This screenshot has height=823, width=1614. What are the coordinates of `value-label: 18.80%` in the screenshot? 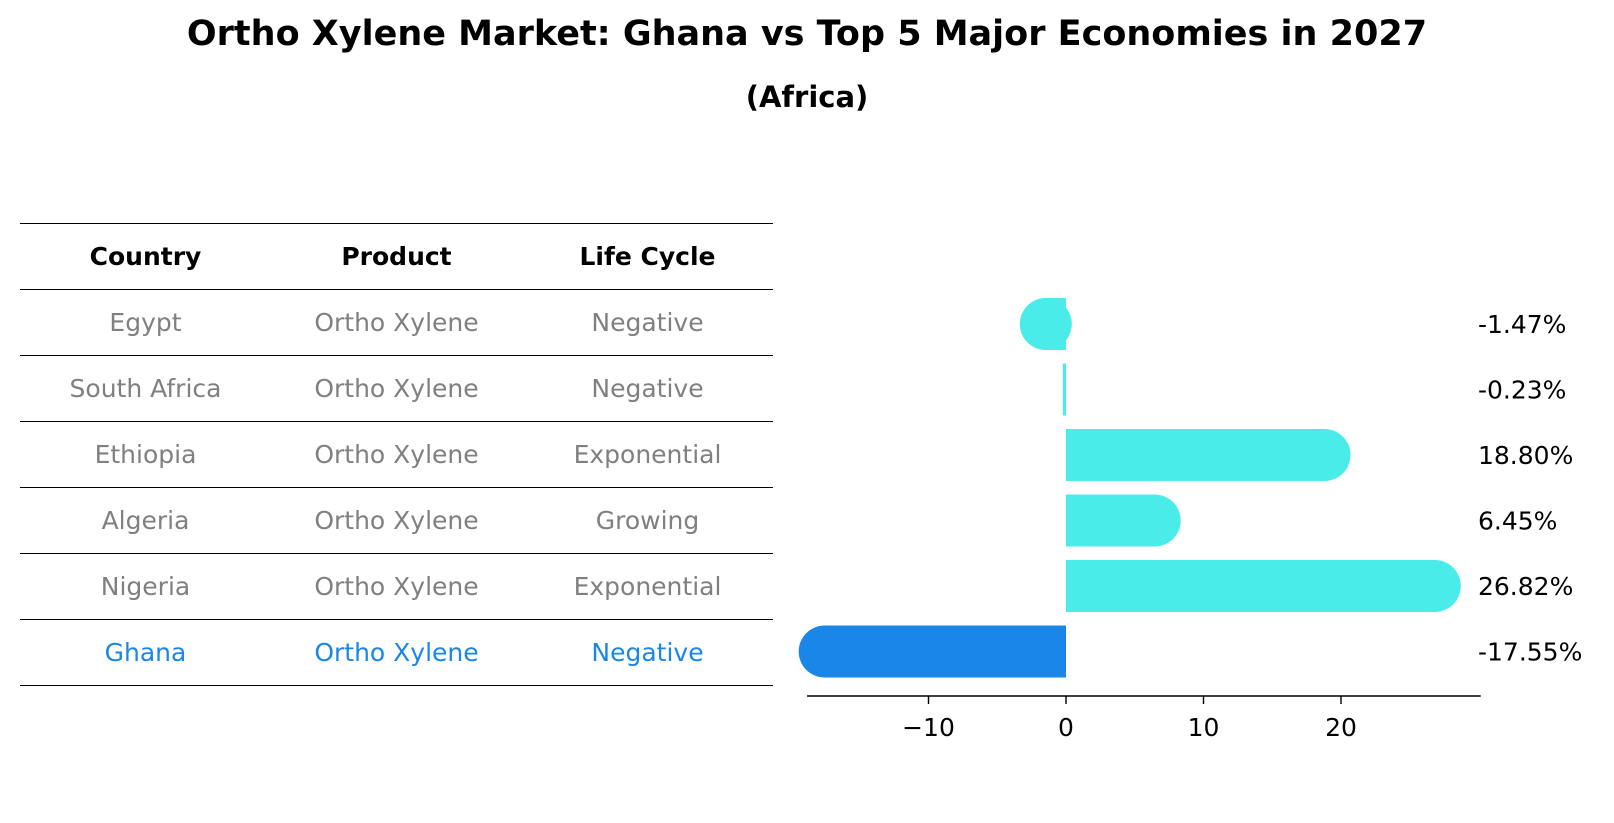 It's located at (1525, 455).